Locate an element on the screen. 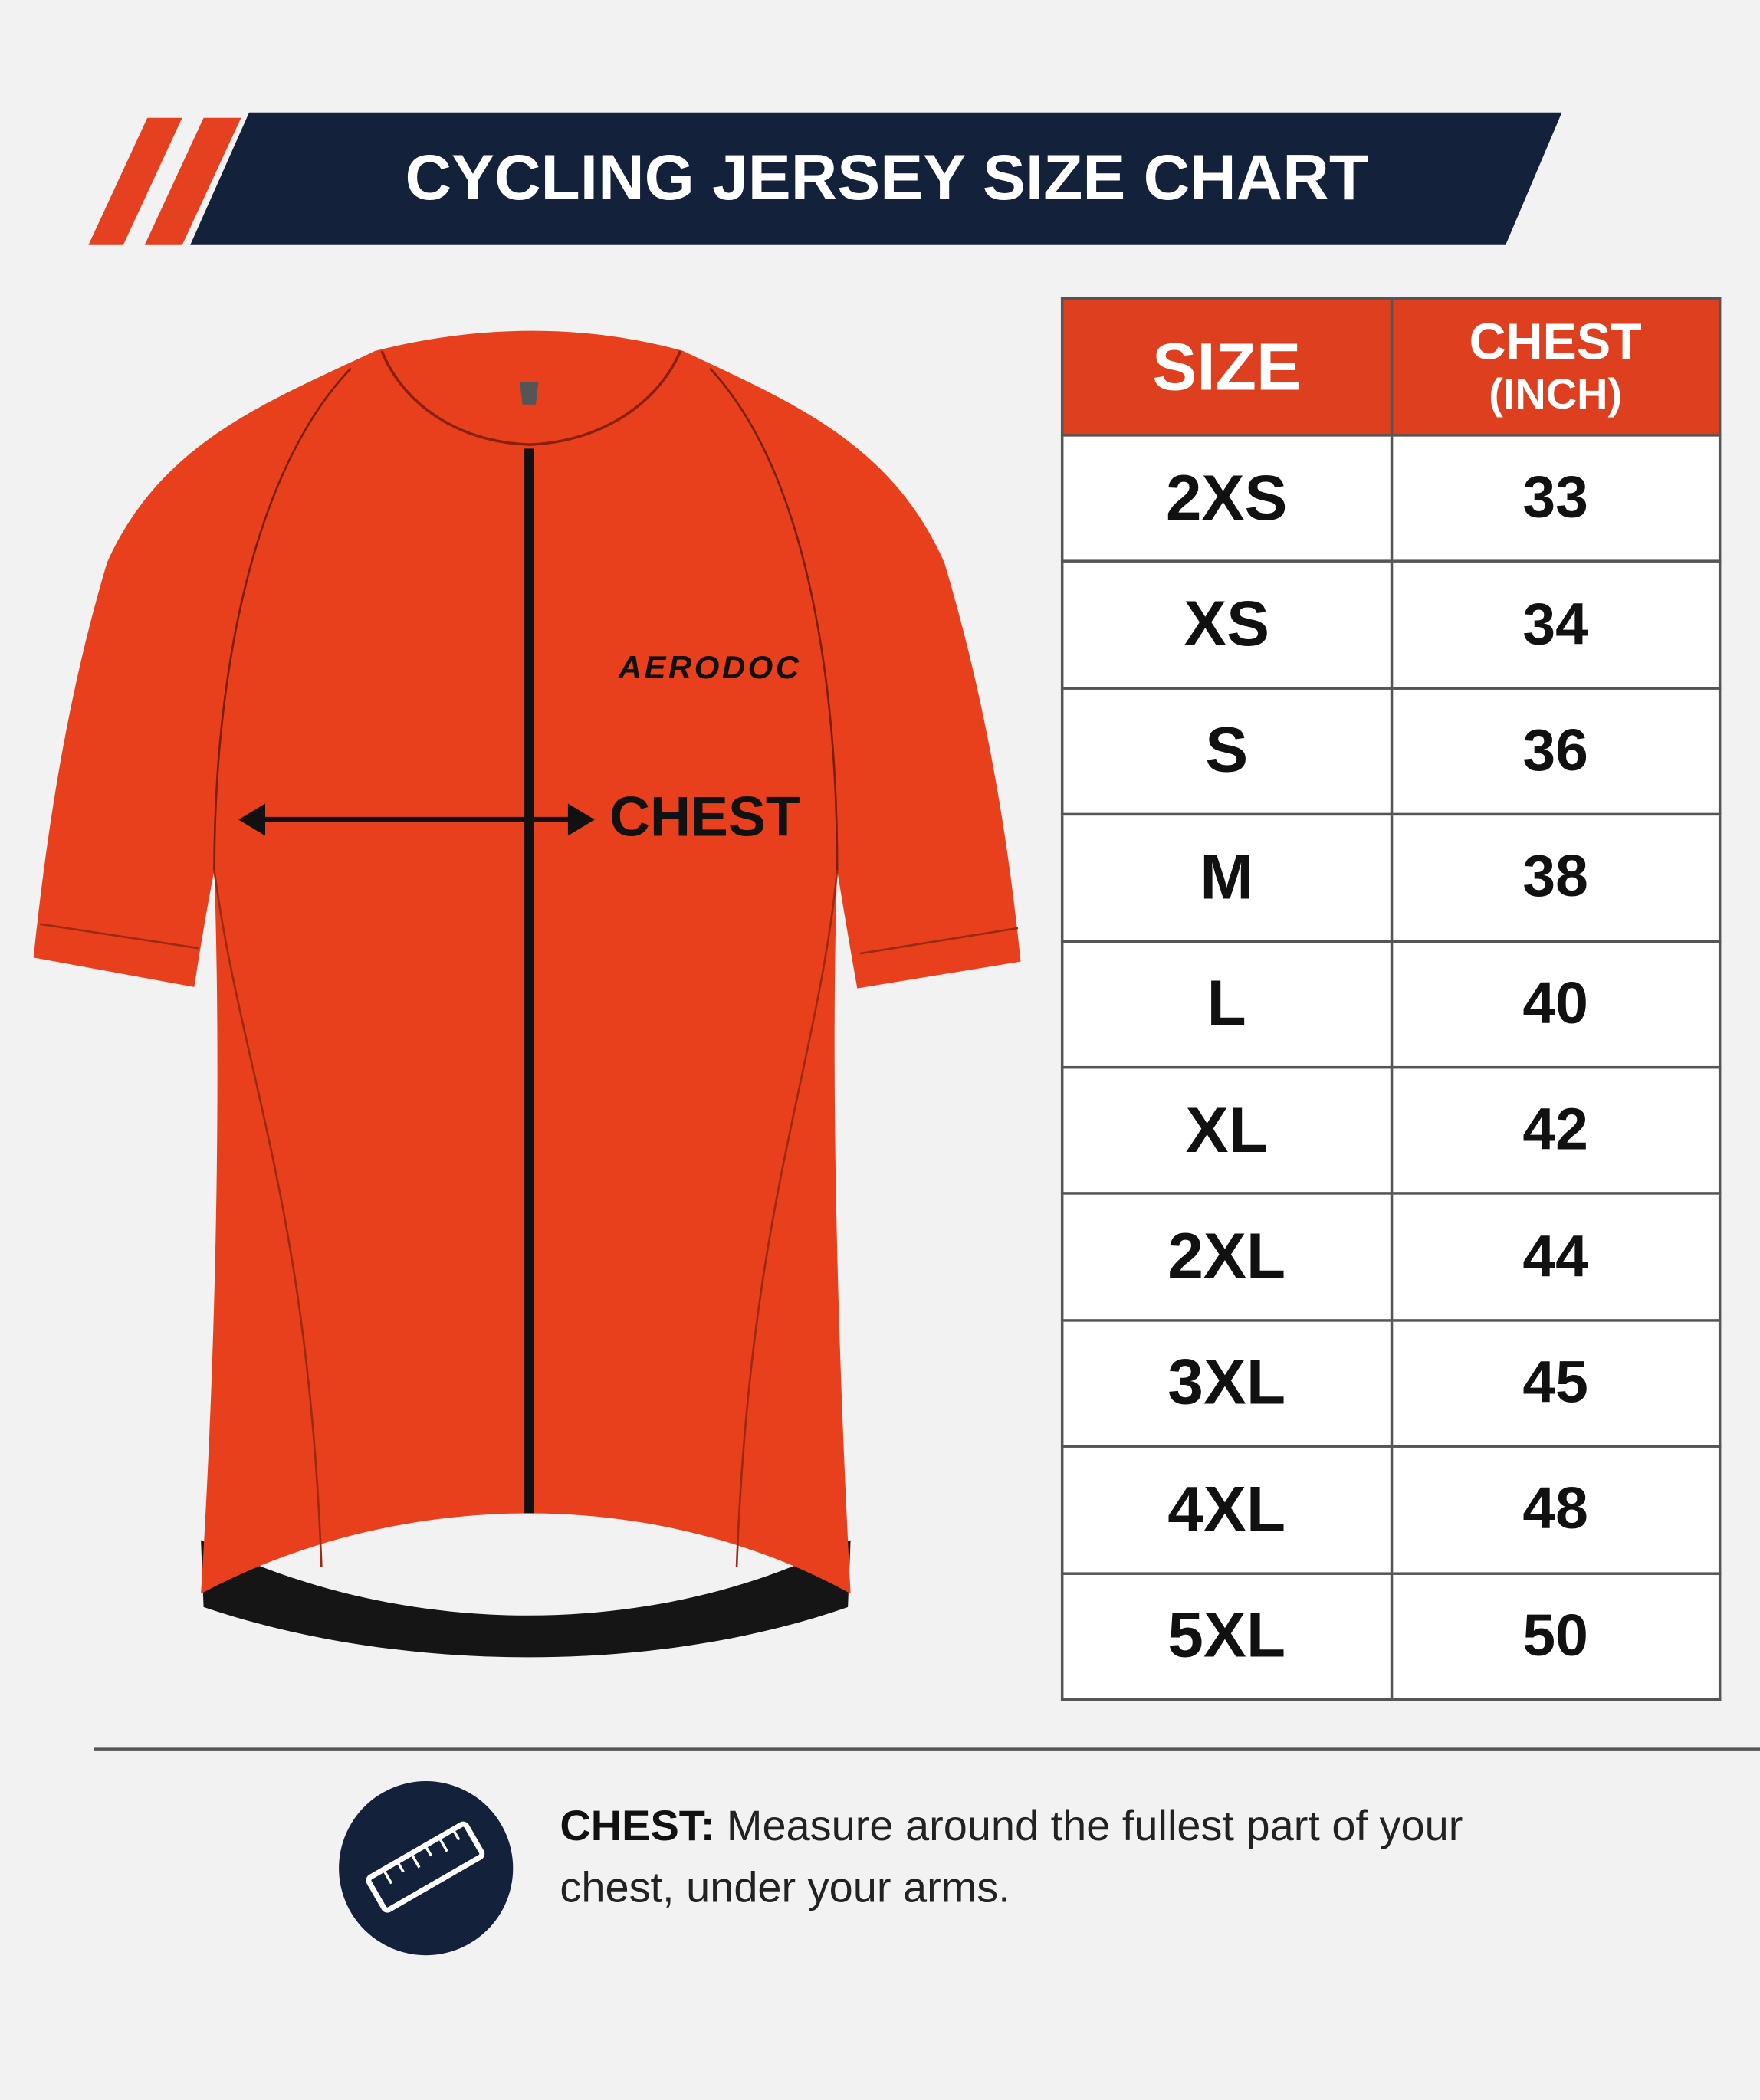 This screenshot has width=1760, height=2100. table-row: S 36 is located at coordinates (1391, 751).